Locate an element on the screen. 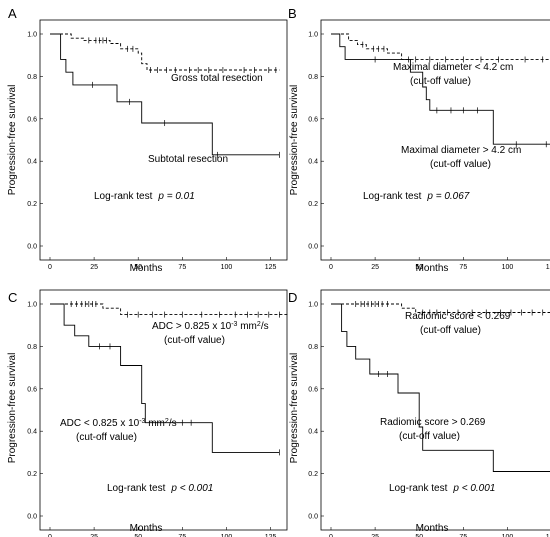  series-annotation: Radiomic score < 0.269 is located at coordinates (458, 316).